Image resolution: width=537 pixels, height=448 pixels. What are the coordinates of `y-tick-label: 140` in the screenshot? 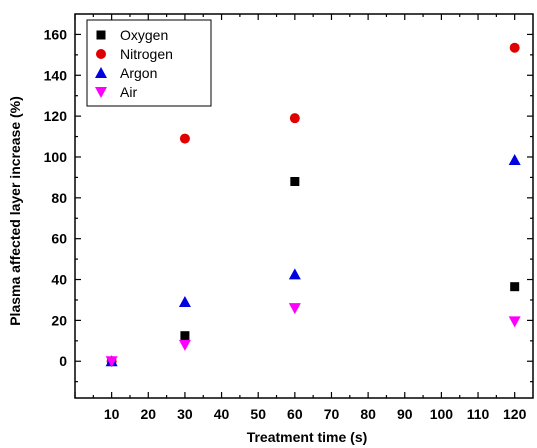 It's located at (56, 75).